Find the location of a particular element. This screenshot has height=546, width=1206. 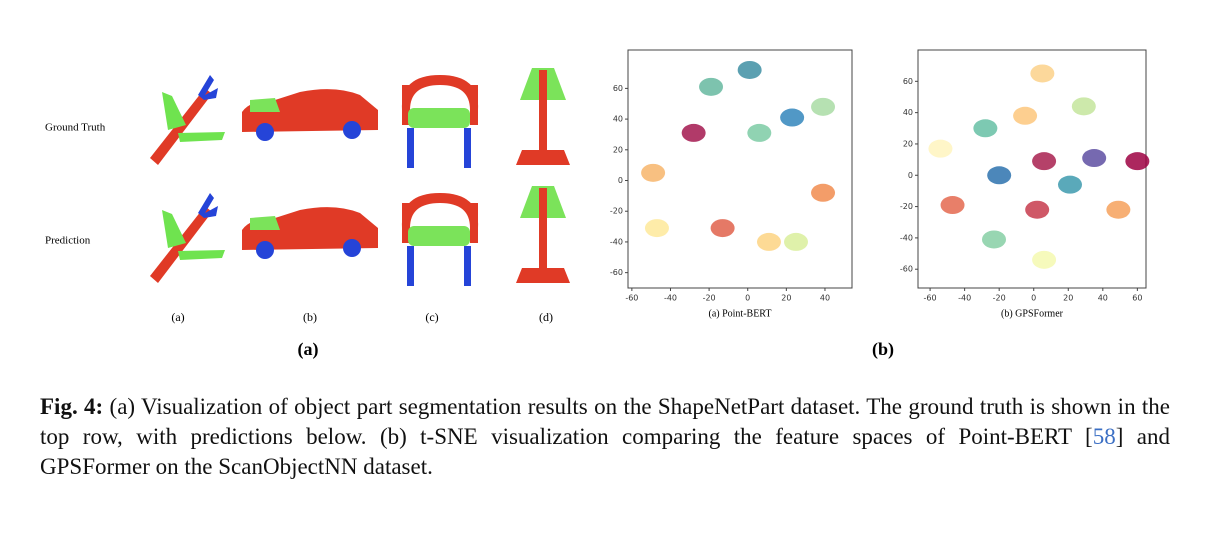

x-axis-label: (a) Point-BERT is located at coordinates (739, 313).